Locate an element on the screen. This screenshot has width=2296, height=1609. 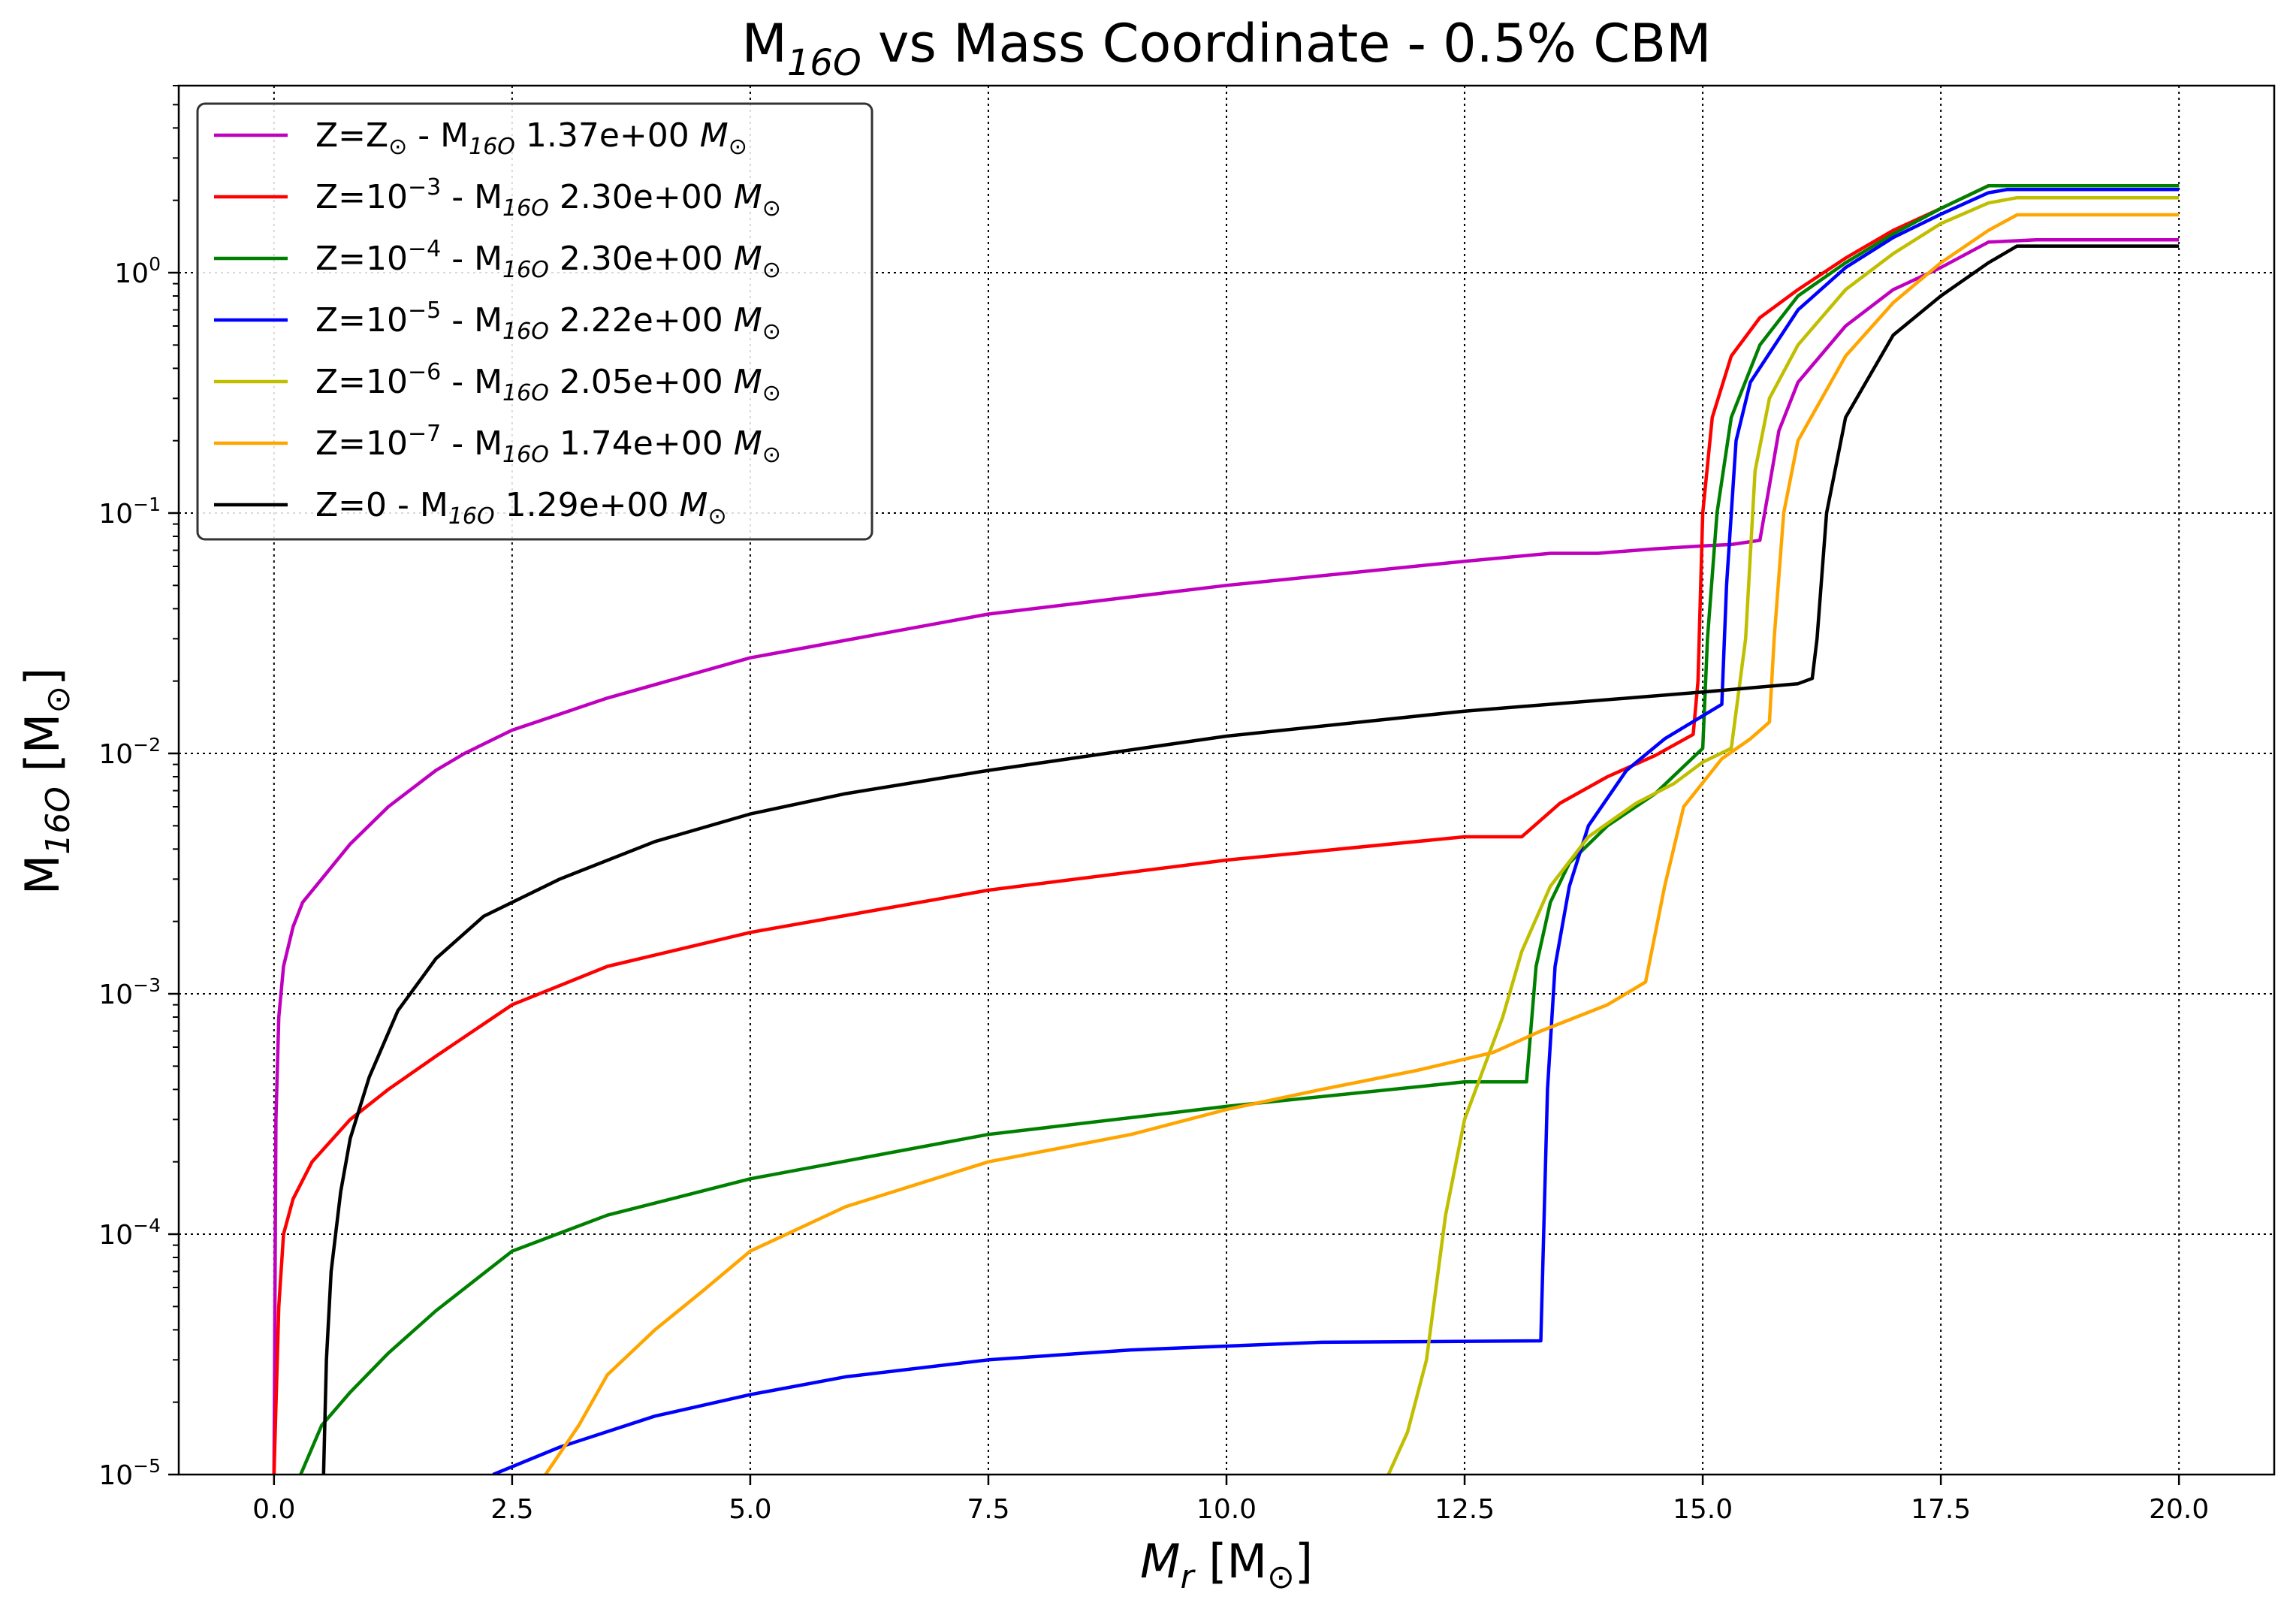
y-tick-label: 10⁻⁴ is located at coordinates (129, 1233).